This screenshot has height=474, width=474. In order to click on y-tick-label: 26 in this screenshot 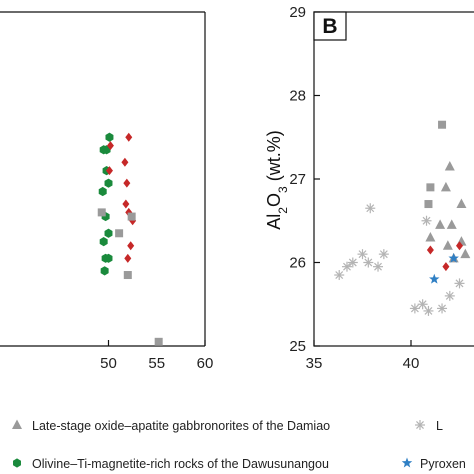, I will do `click(297, 263)`.